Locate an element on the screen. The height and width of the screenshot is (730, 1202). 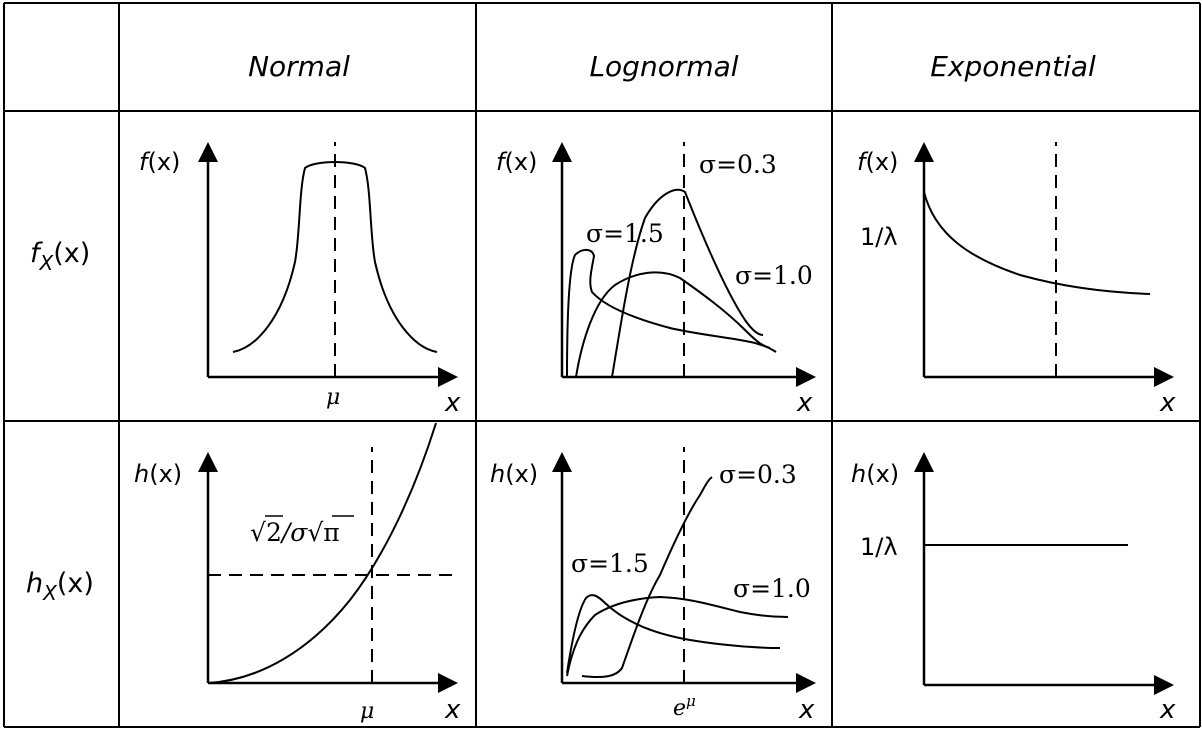
exponential-pdf-plot: f(x) x 1/λ is located at coordinates (1016, 280).